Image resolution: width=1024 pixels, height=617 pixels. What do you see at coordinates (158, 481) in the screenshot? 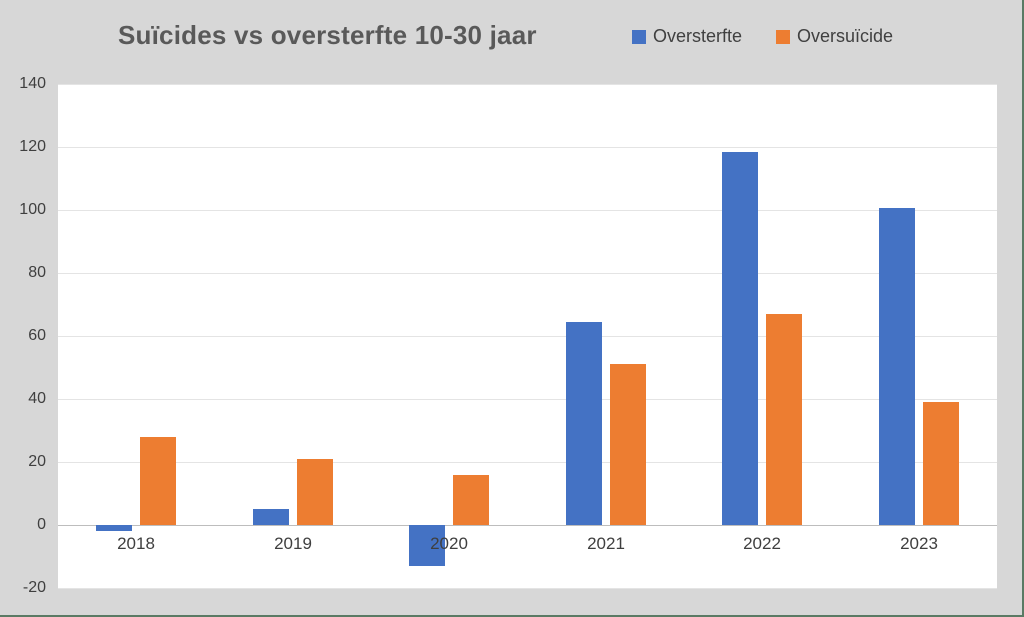
I see `bar-oversuïcide-2018` at bounding box center [158, 481].